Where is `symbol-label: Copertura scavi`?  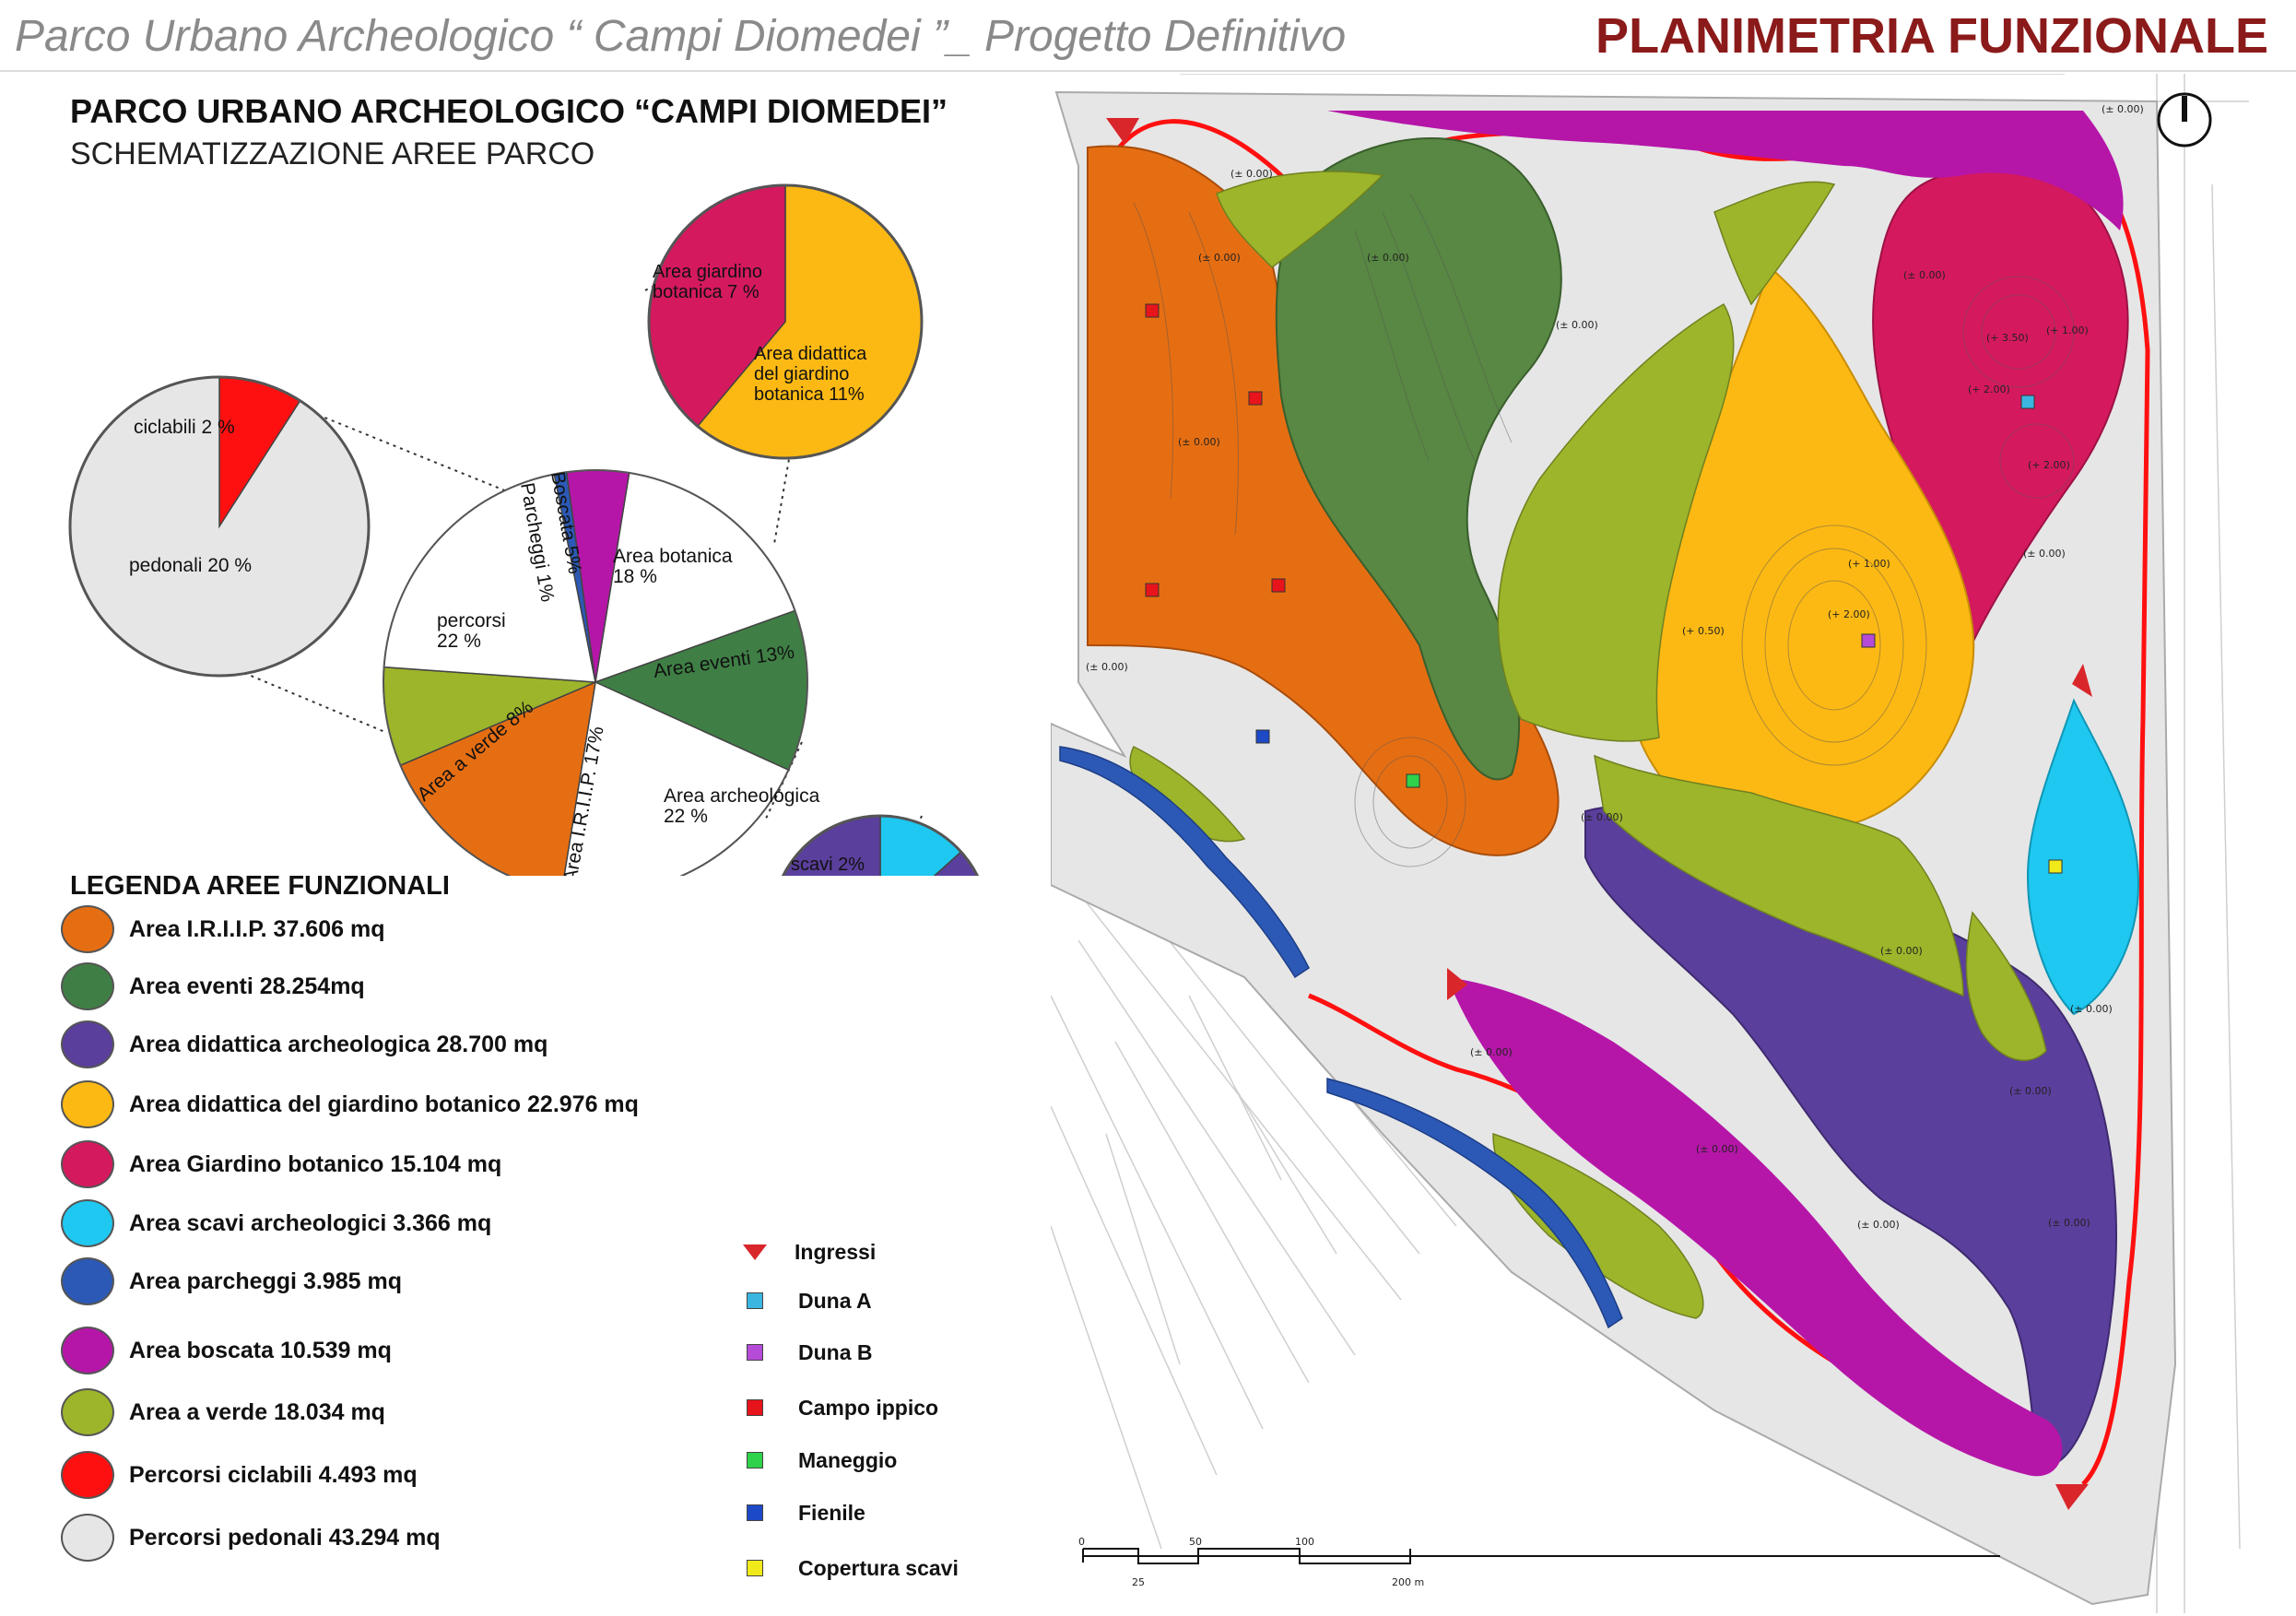
symbol-label: Copertura scavi is located at coordinates (878, 1568).